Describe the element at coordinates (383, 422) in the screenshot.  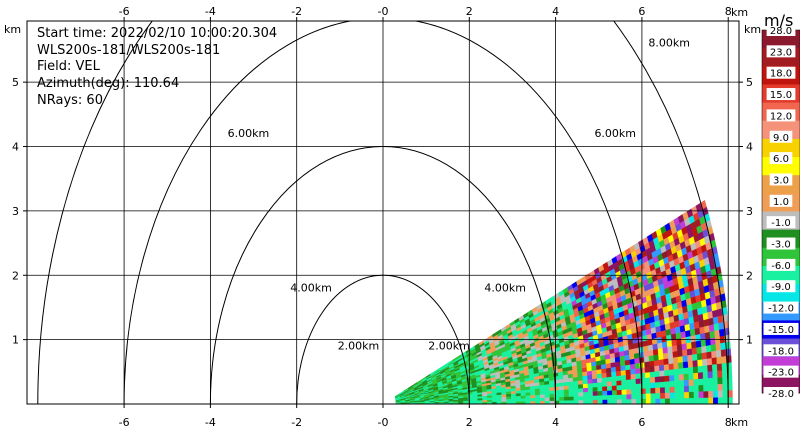
I see `x-tick-label-bottom: -0` at that location.